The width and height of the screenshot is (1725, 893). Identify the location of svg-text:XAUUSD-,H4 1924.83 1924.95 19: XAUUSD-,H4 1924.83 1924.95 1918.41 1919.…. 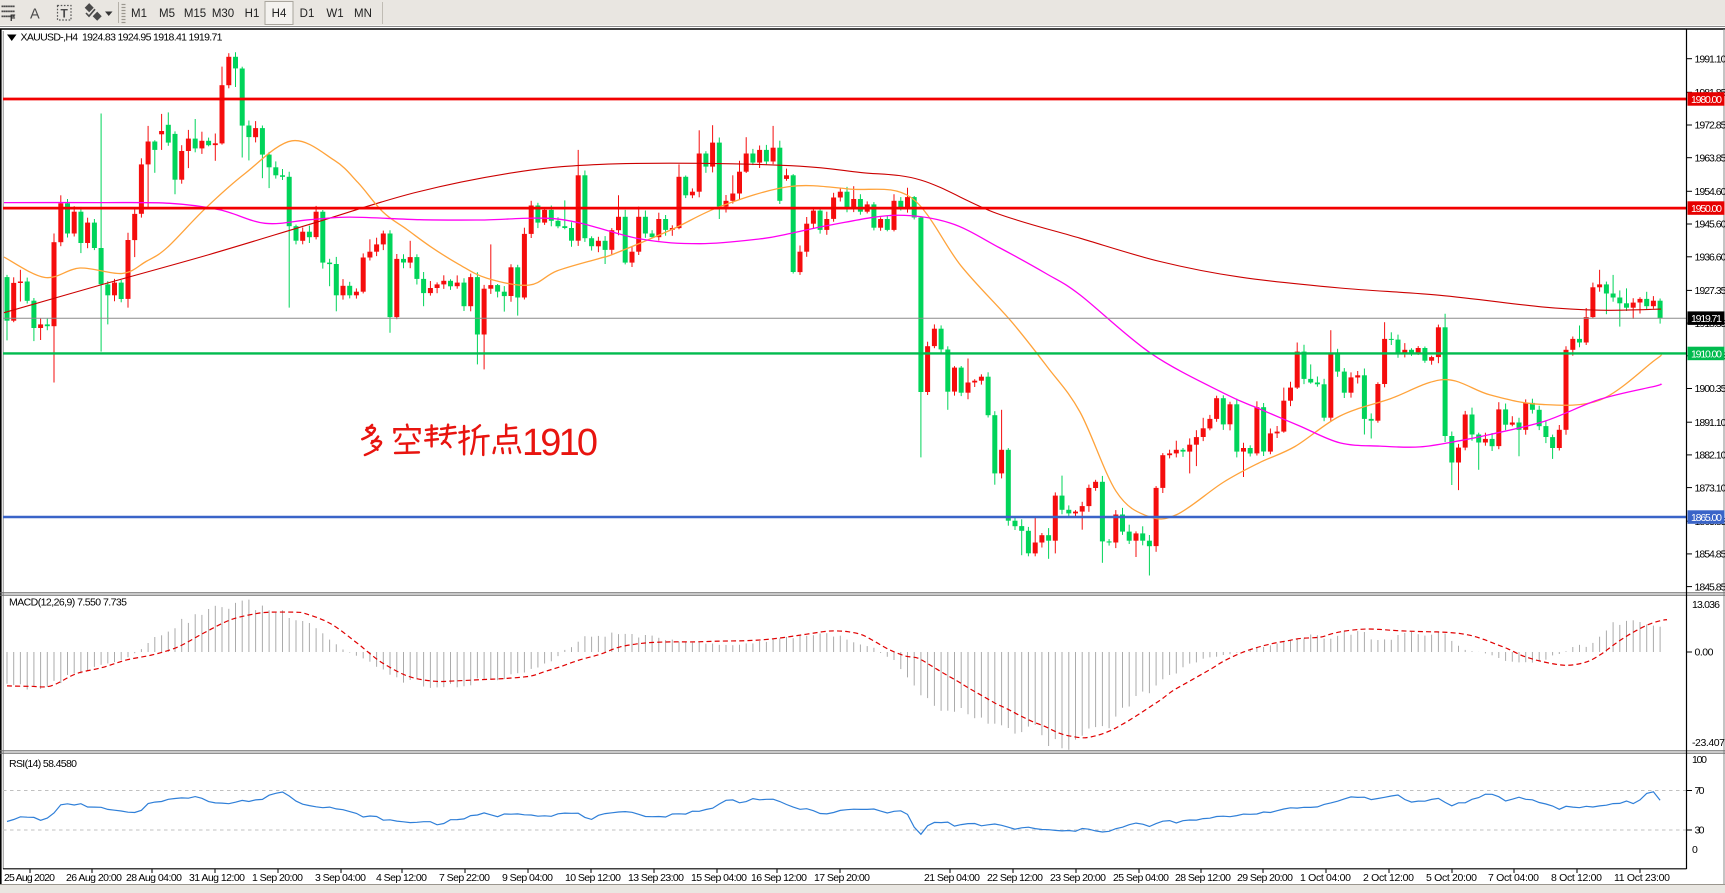
(122, 38).